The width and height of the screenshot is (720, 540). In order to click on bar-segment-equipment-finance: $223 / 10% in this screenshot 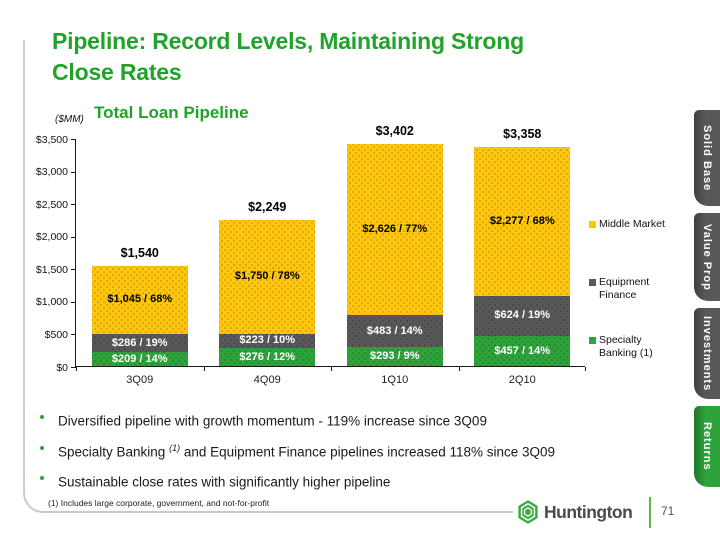, I will do `click(267, 341)`.